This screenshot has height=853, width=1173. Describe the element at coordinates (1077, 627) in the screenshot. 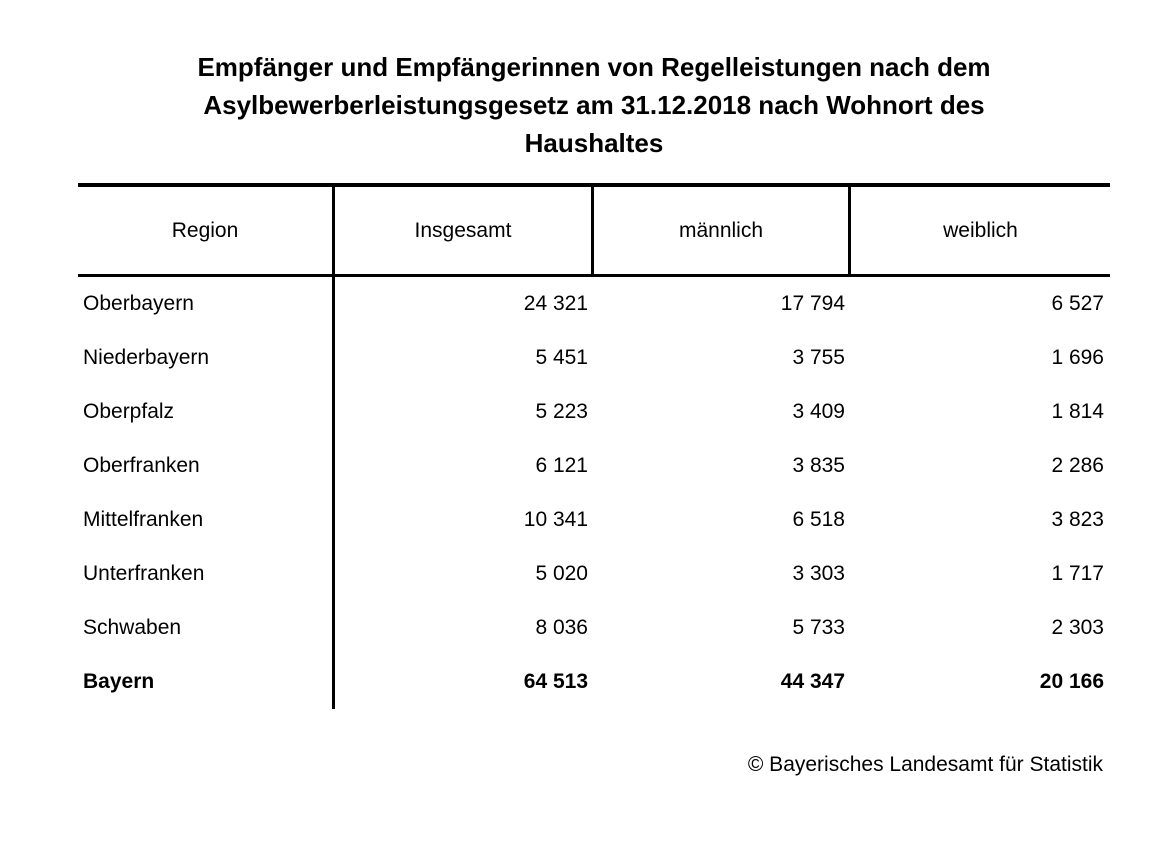

I see `weiblich-cell: 2 303` at that location.